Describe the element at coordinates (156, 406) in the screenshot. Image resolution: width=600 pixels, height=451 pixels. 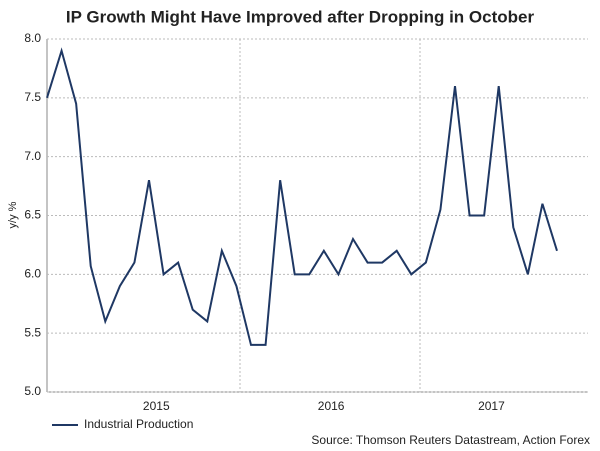
I see `x-tick-label: 2015` at that location.